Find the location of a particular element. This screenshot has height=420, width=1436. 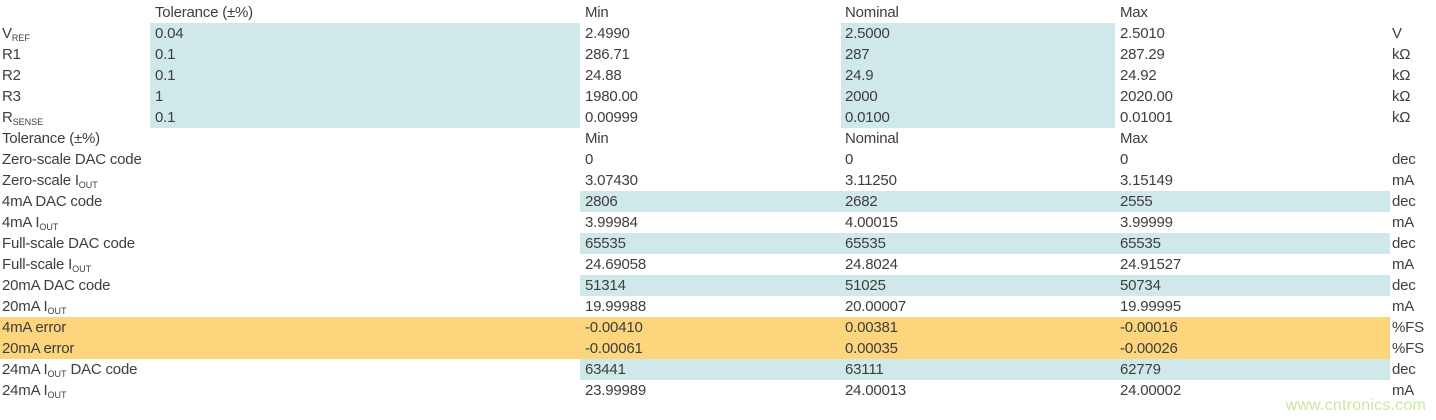

cell-tolerance: 1 is located at coordinates (365, 96).